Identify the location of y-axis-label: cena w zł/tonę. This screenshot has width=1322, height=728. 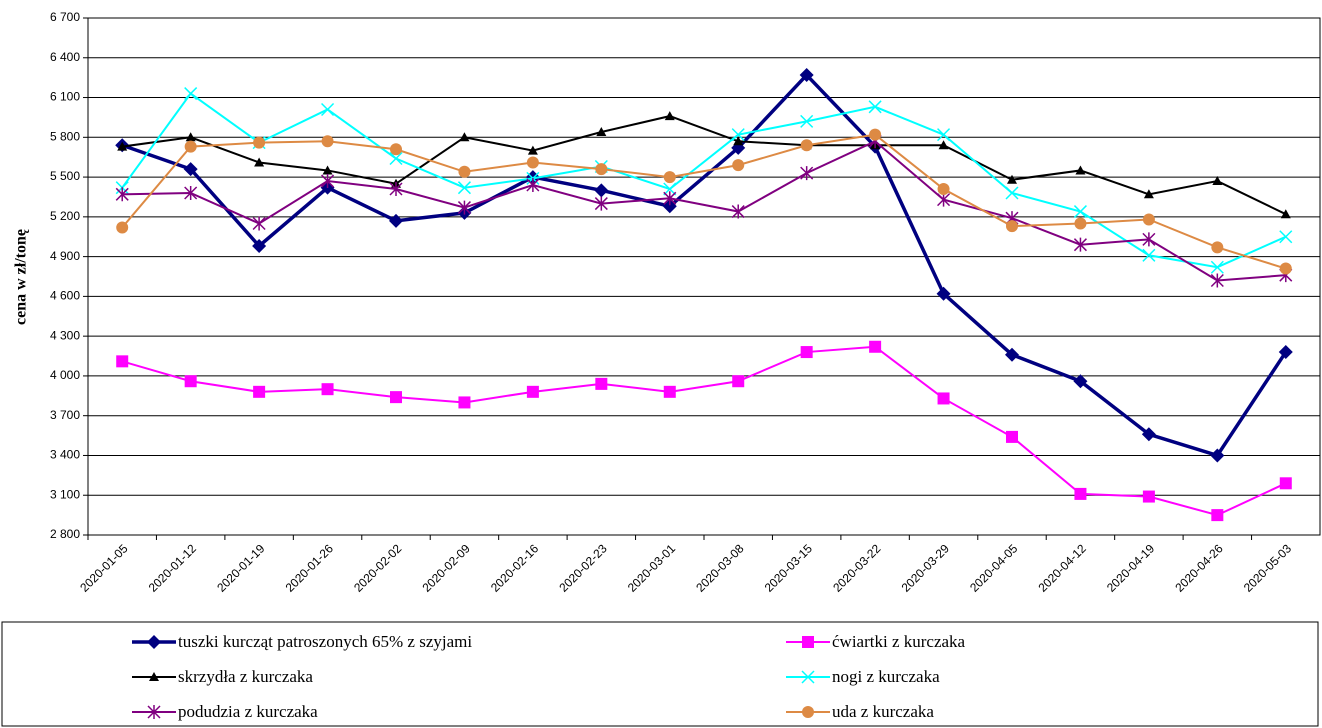
(21, 277).